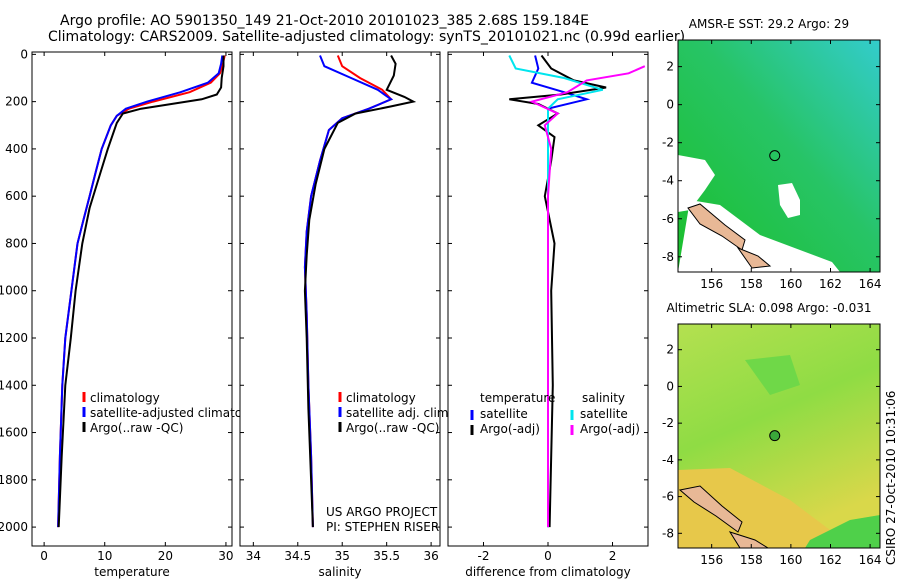 This screenshot has height=580, width=900. I want to click on map-title: AMSR-E SST: 29.2 Argo: 29, so click(769, 24).